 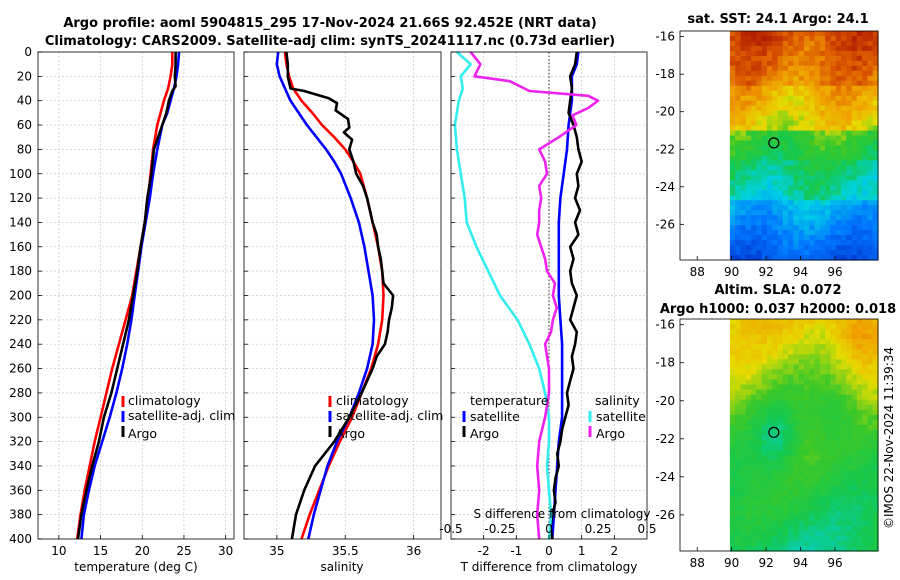 I want to click on x-tick-label: 90, so click(x=731, y=272).